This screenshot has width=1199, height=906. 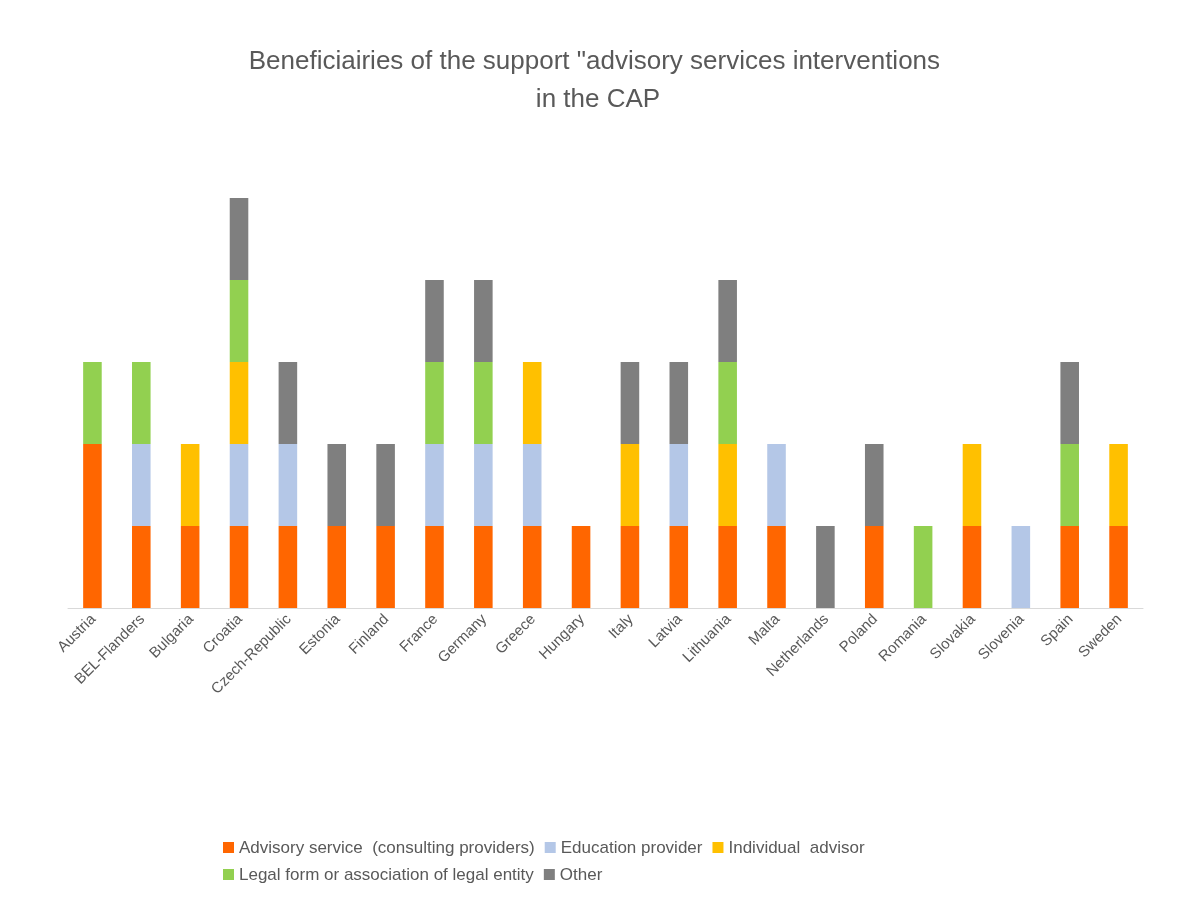 What do you see at coordinates (581, 874) in the screenshot?
I see `legend-label: Other` at bounding box center [581, 874].